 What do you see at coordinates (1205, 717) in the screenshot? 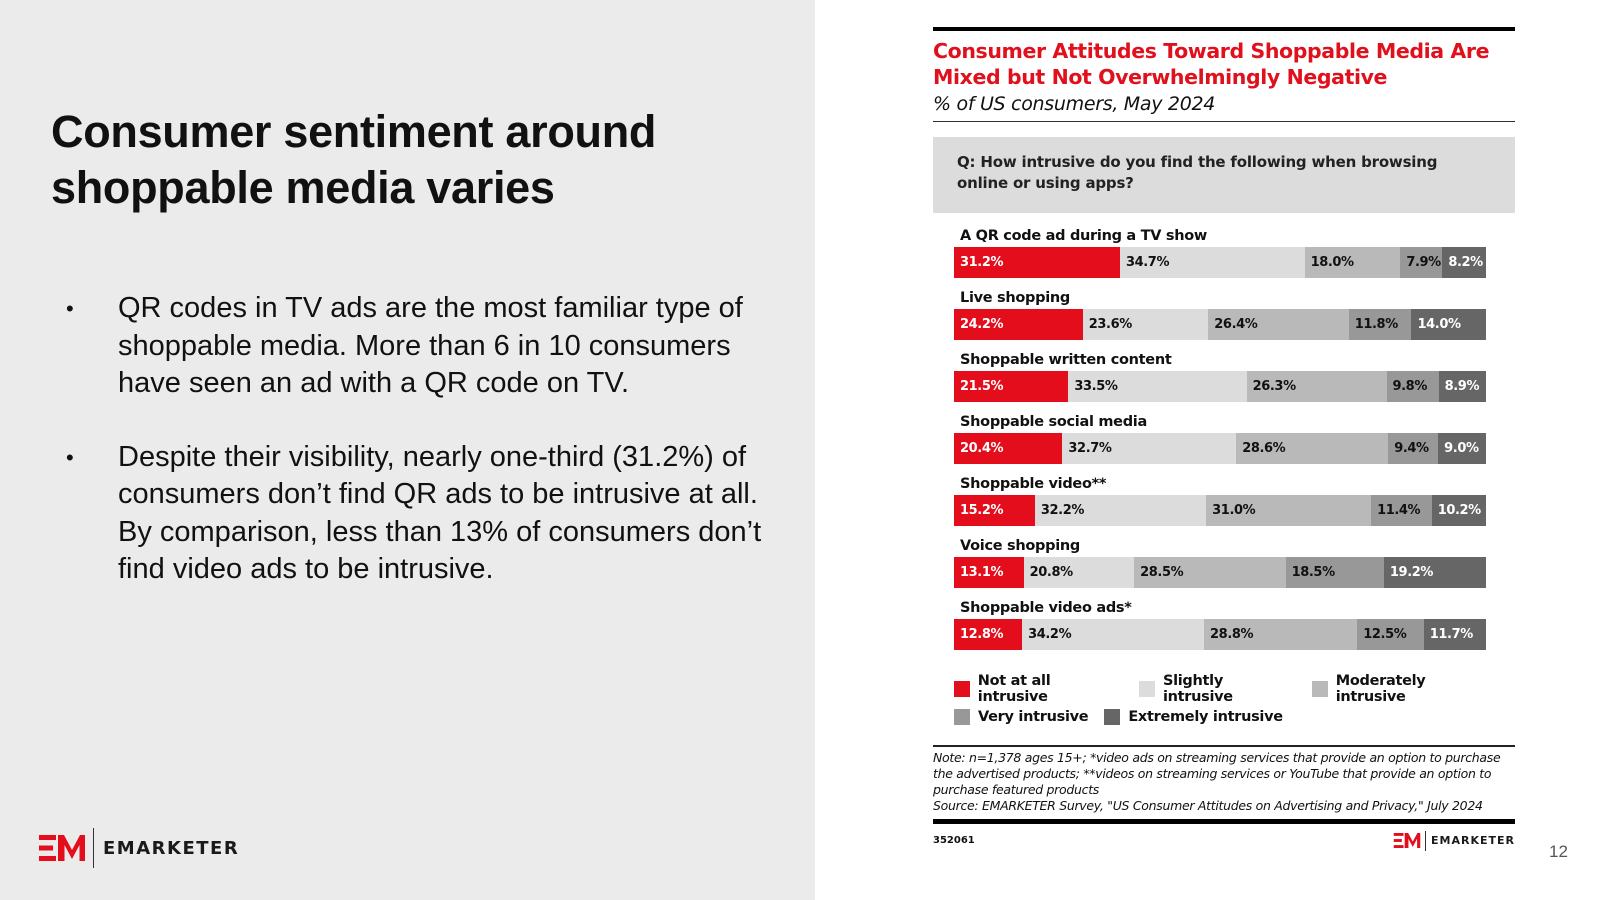
I see `legend-label: Extremely intrusive` at bounding box center [1205, 717].